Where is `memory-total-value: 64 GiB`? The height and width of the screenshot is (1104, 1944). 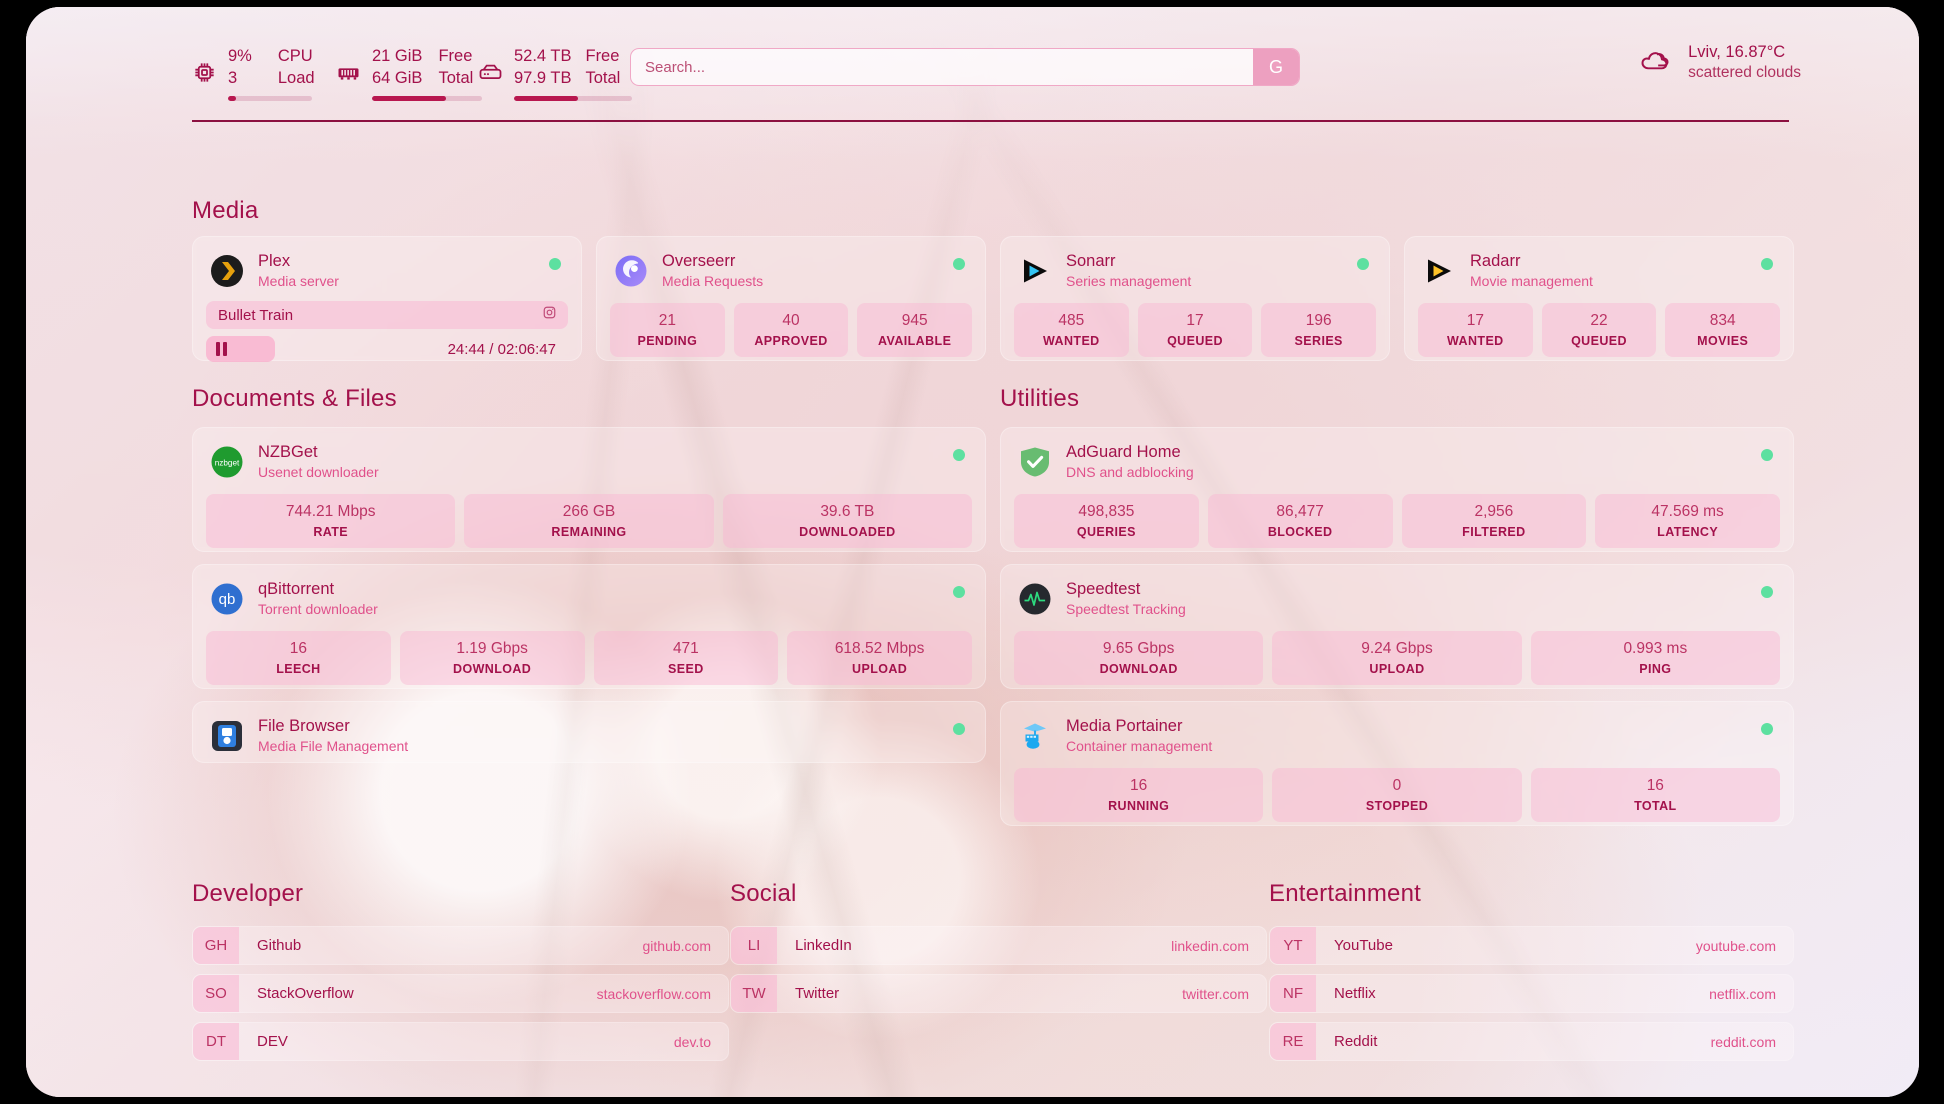 memory-total-value: 64 GiB is located at coordinates (397, 78).